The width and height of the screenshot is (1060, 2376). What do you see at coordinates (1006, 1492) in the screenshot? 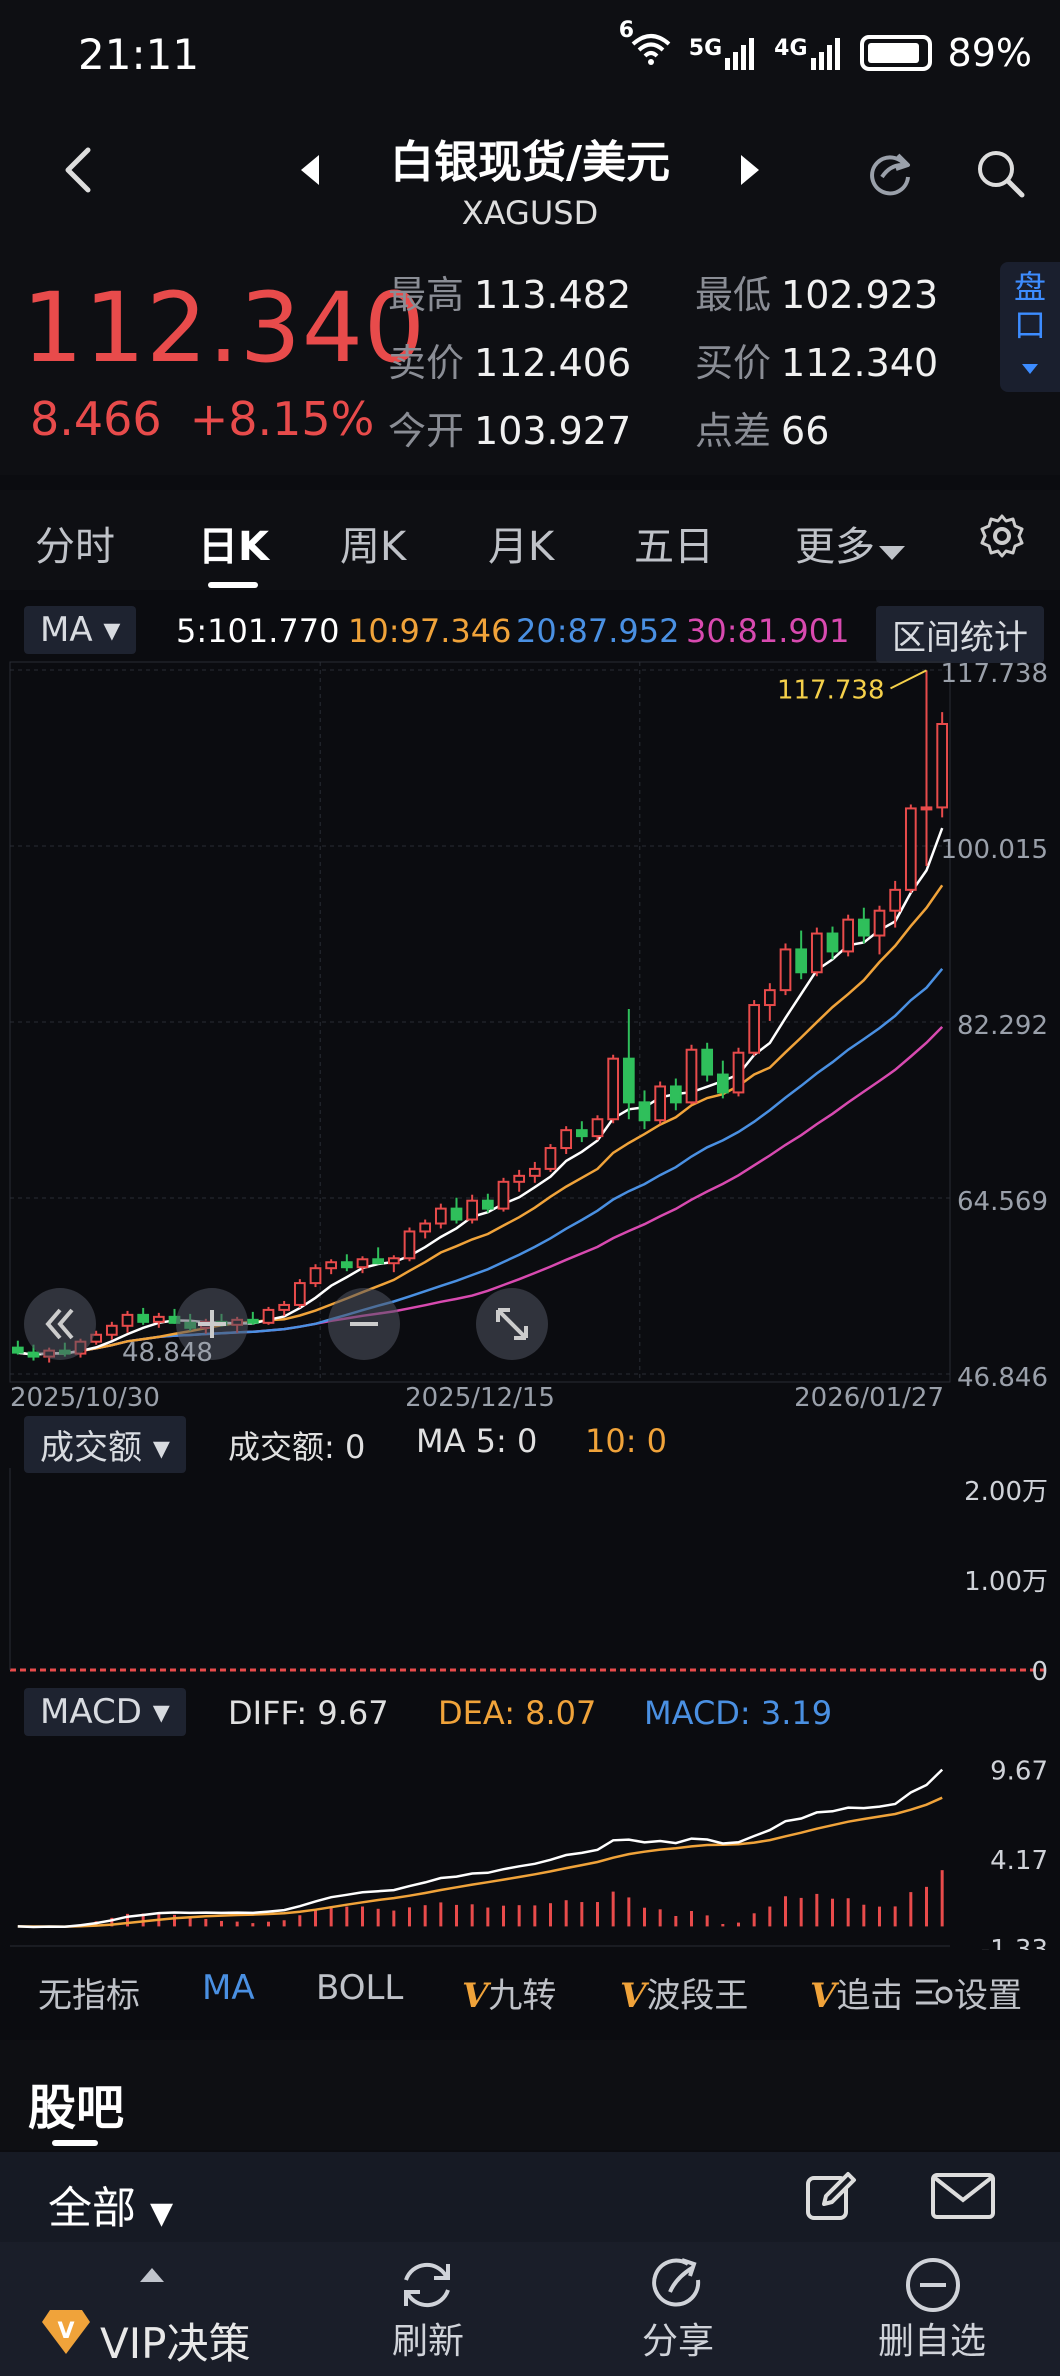
I see `volume-y-tick: 2.00万` at bounding box center [1006, 1492].